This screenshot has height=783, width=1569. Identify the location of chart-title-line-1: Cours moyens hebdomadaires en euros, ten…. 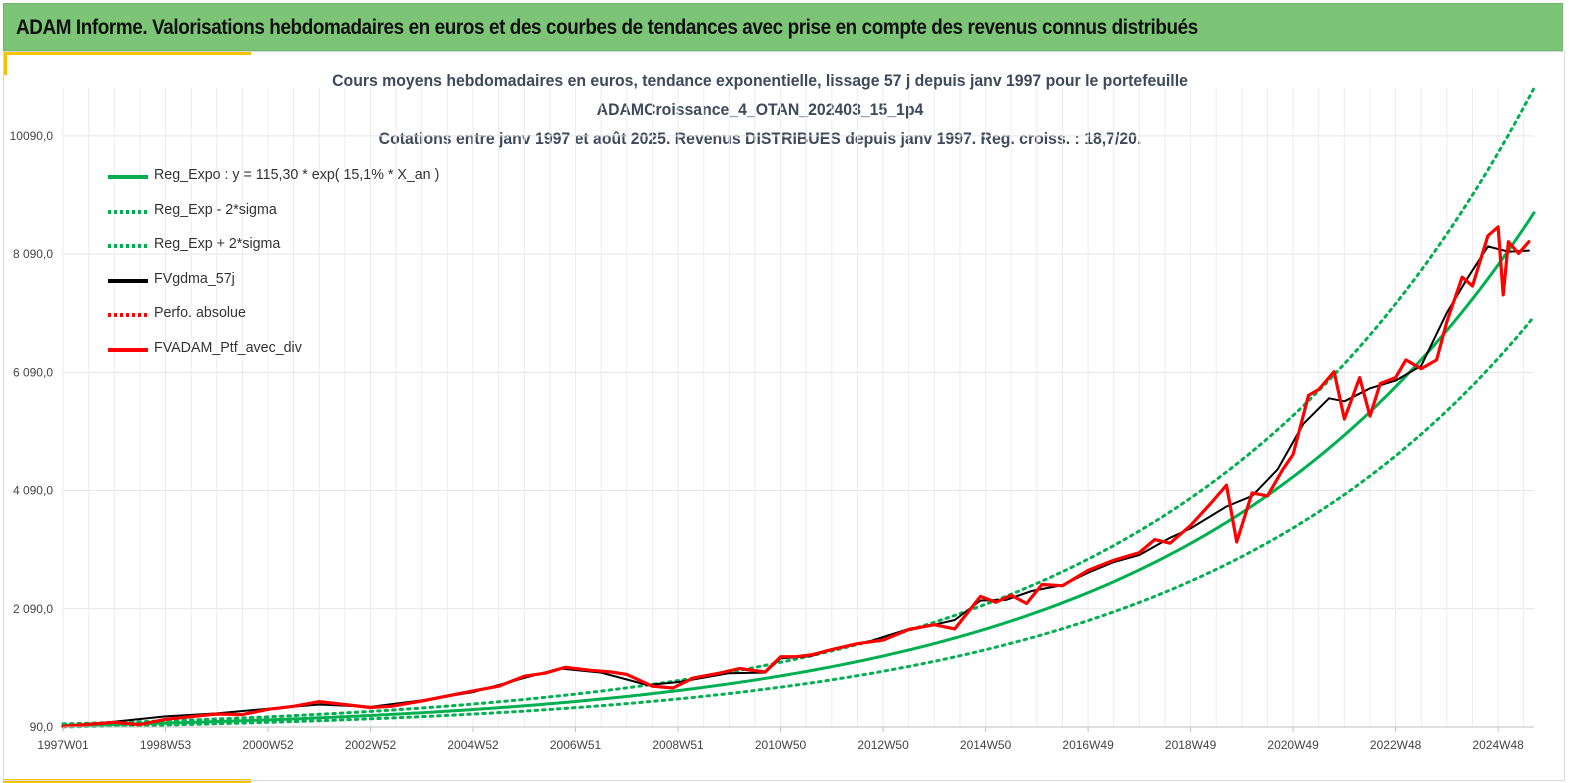
(760, 80).